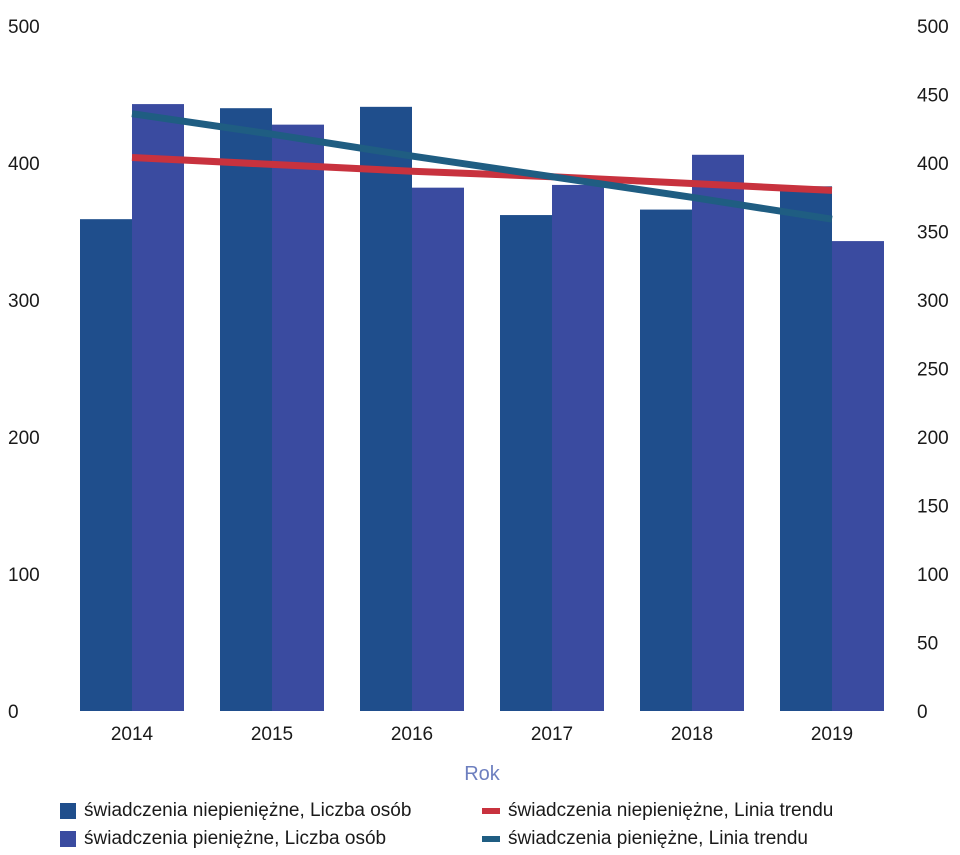  I want to click on legend-item: świadczenia niepieniężne, Liczba osób, so click(235, 811).